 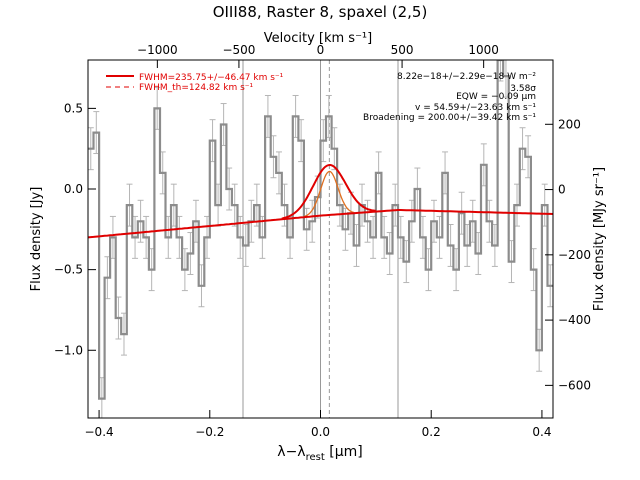 What do you see at coordinates (68, 350) in the screenshot?
I see `left-tick-label: −1.0` at bounding box center [68, 350].